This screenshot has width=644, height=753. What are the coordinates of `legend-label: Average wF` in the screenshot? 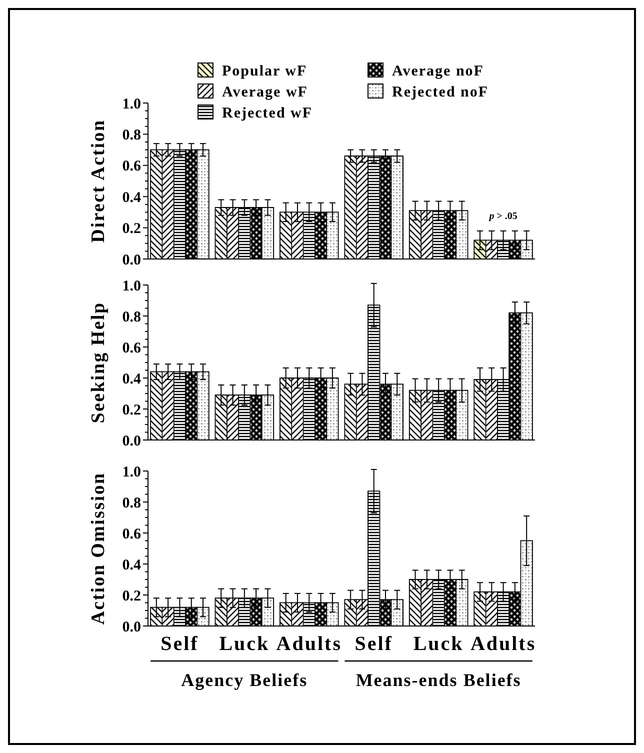 It's located at (265, 92).